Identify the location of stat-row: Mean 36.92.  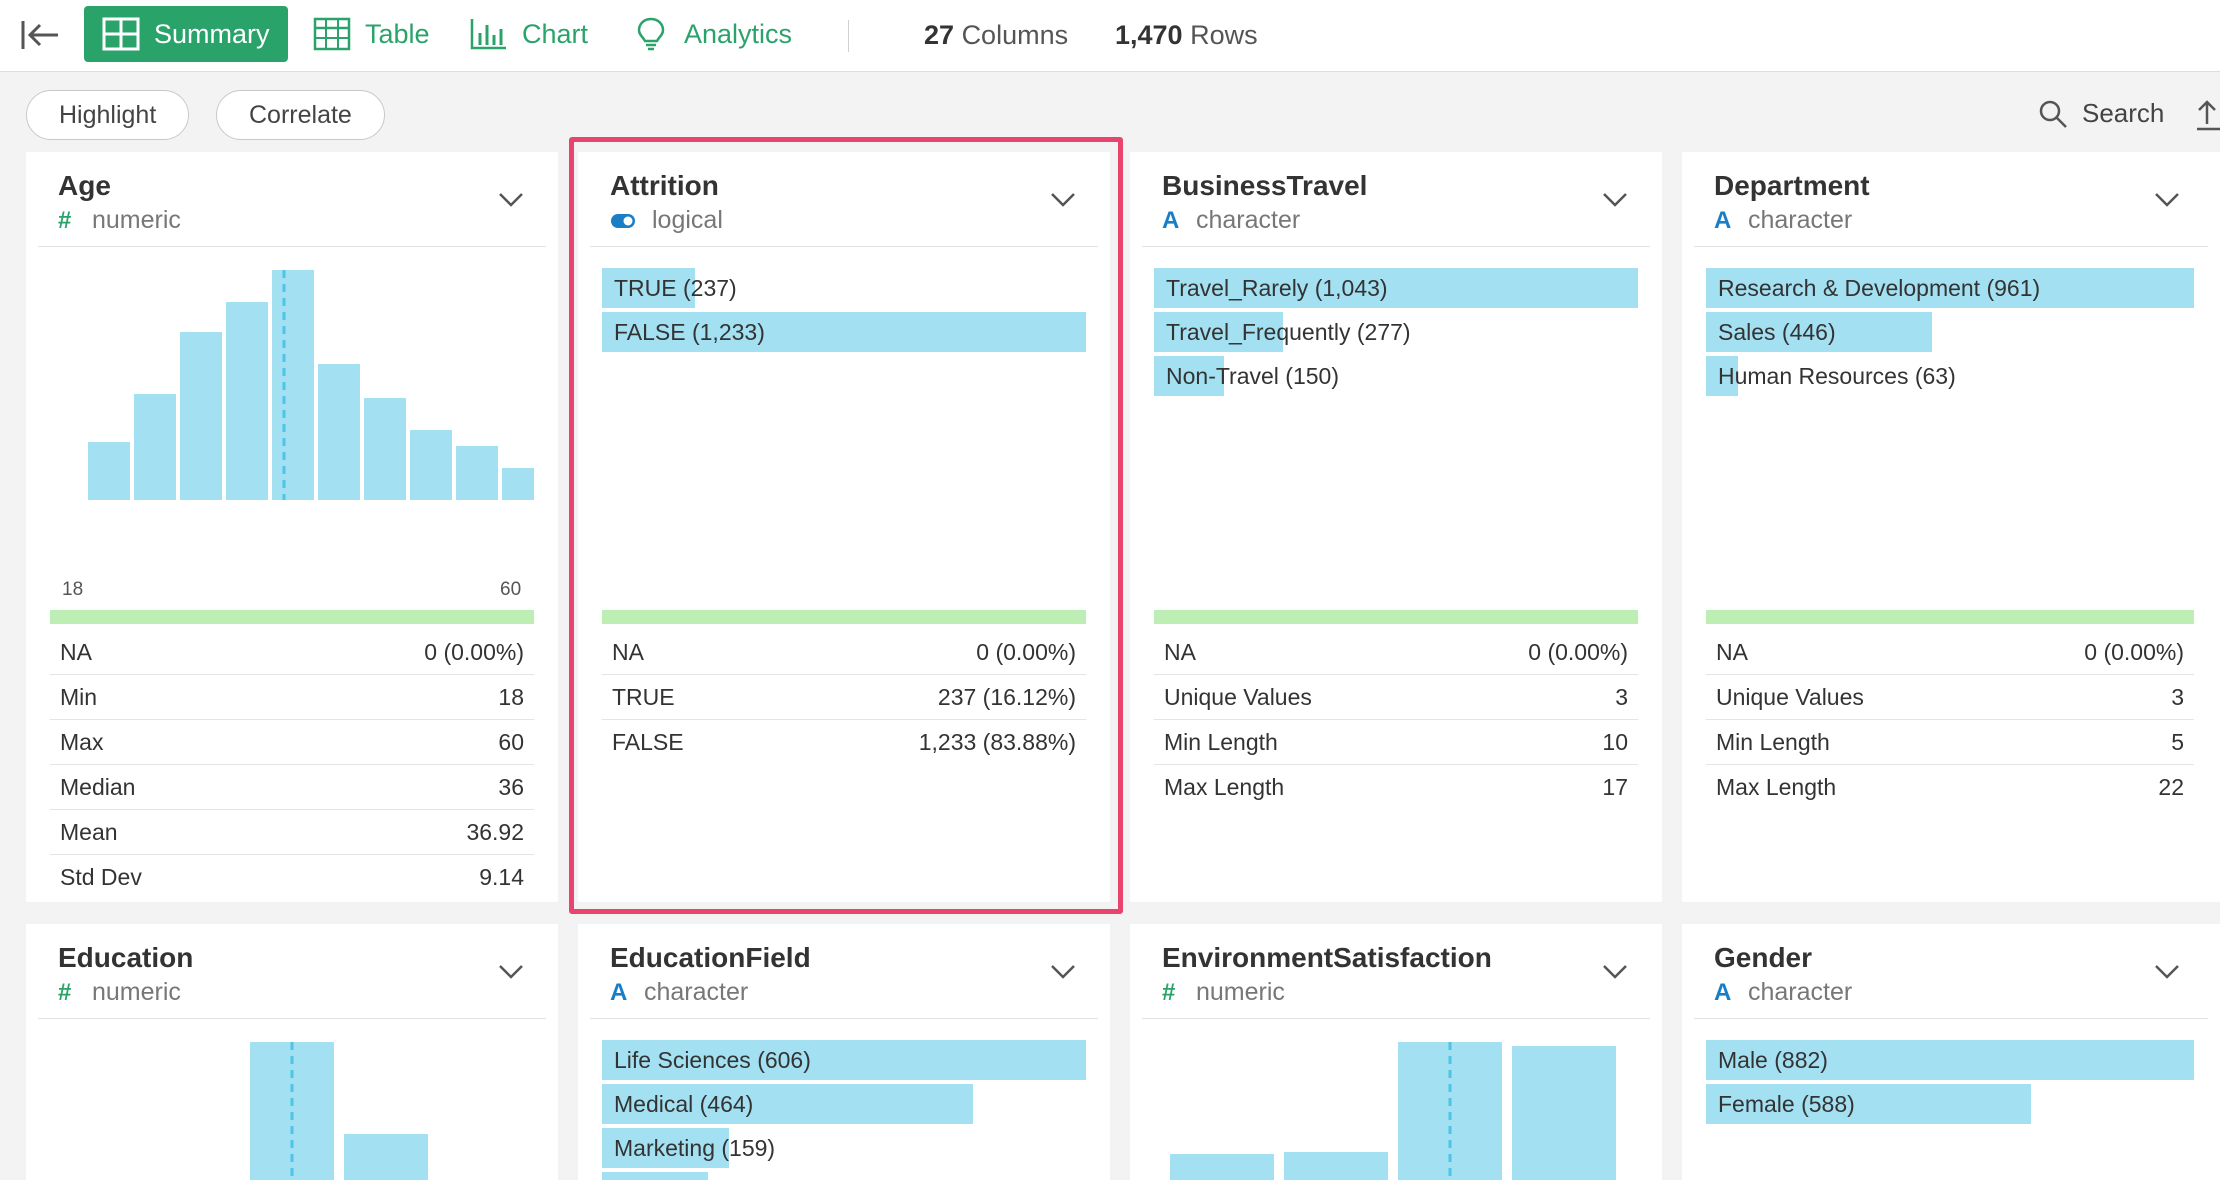
(292, 832).